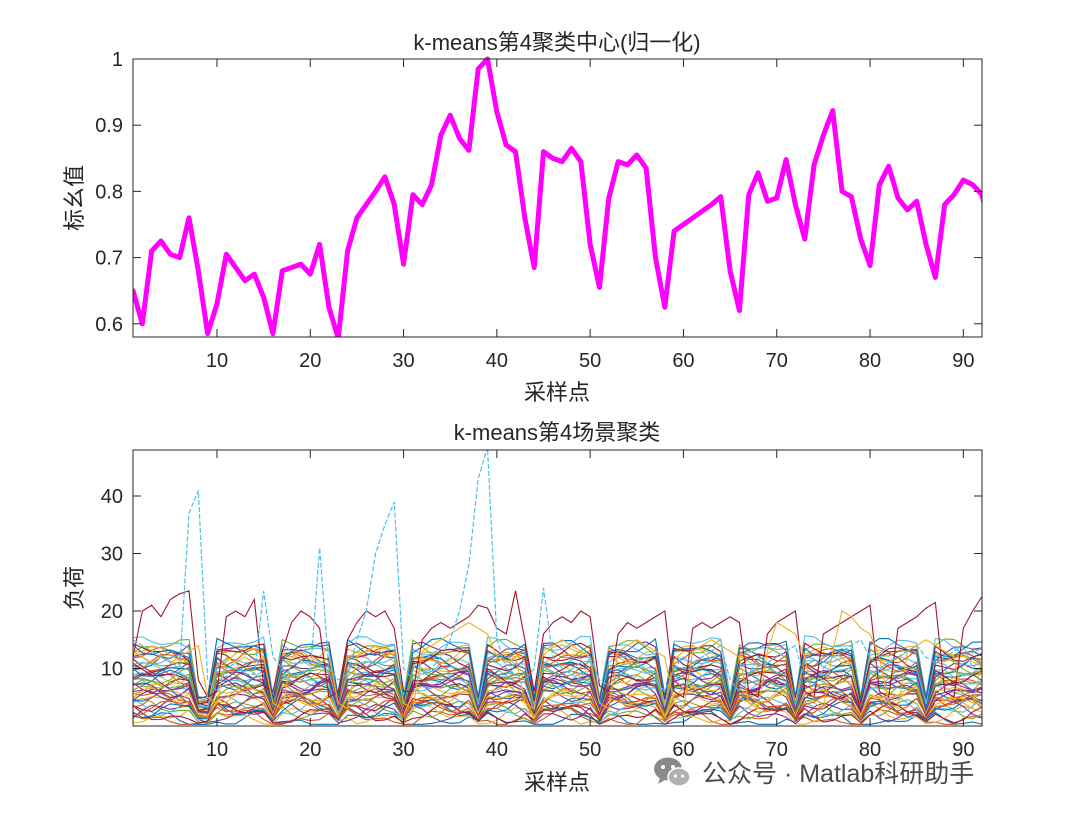  What do you see at coordinates (112, 497) in the screenshot?
I see `y-tick-label: 40` at bounding box center [112, 497].